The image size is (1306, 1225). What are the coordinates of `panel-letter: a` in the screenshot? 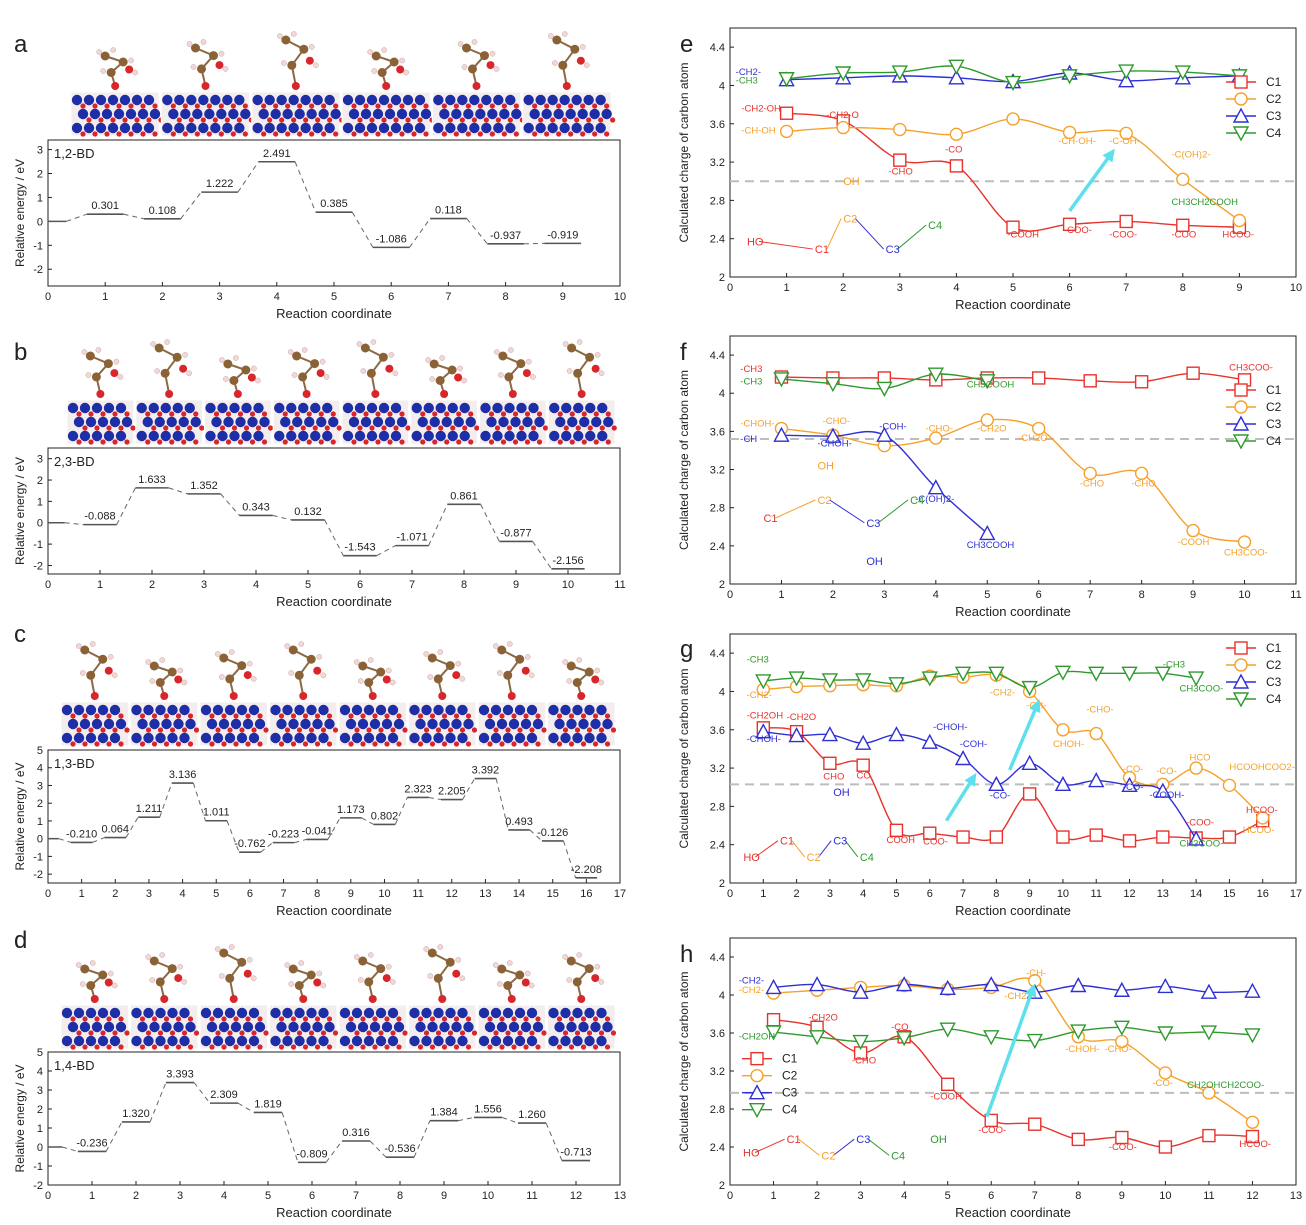 It's located at (21, 44).